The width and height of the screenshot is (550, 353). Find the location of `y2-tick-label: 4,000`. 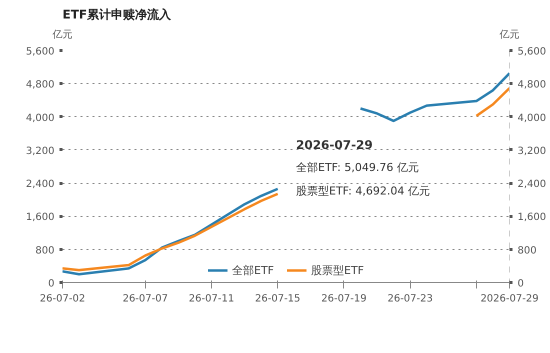

y2-tick-label: 4,000 is located at coordinates (532, 118).